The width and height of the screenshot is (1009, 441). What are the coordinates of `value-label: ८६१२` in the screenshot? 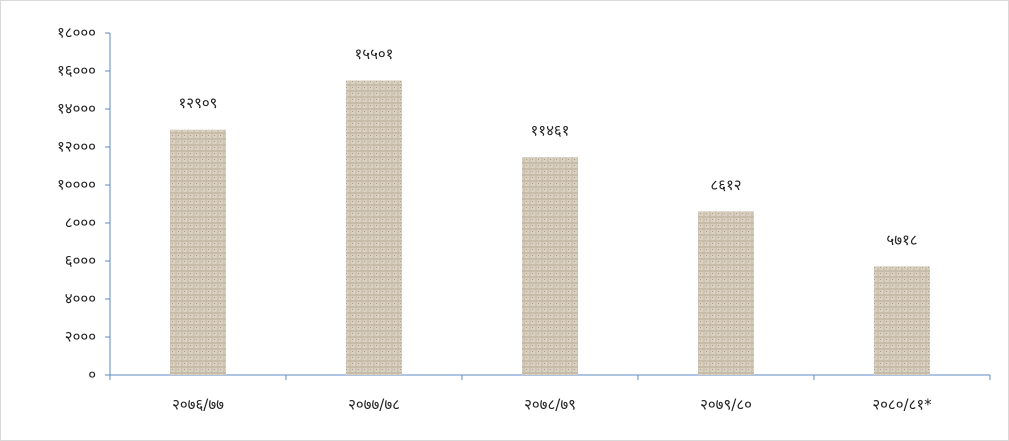 It's located at (725, 185).